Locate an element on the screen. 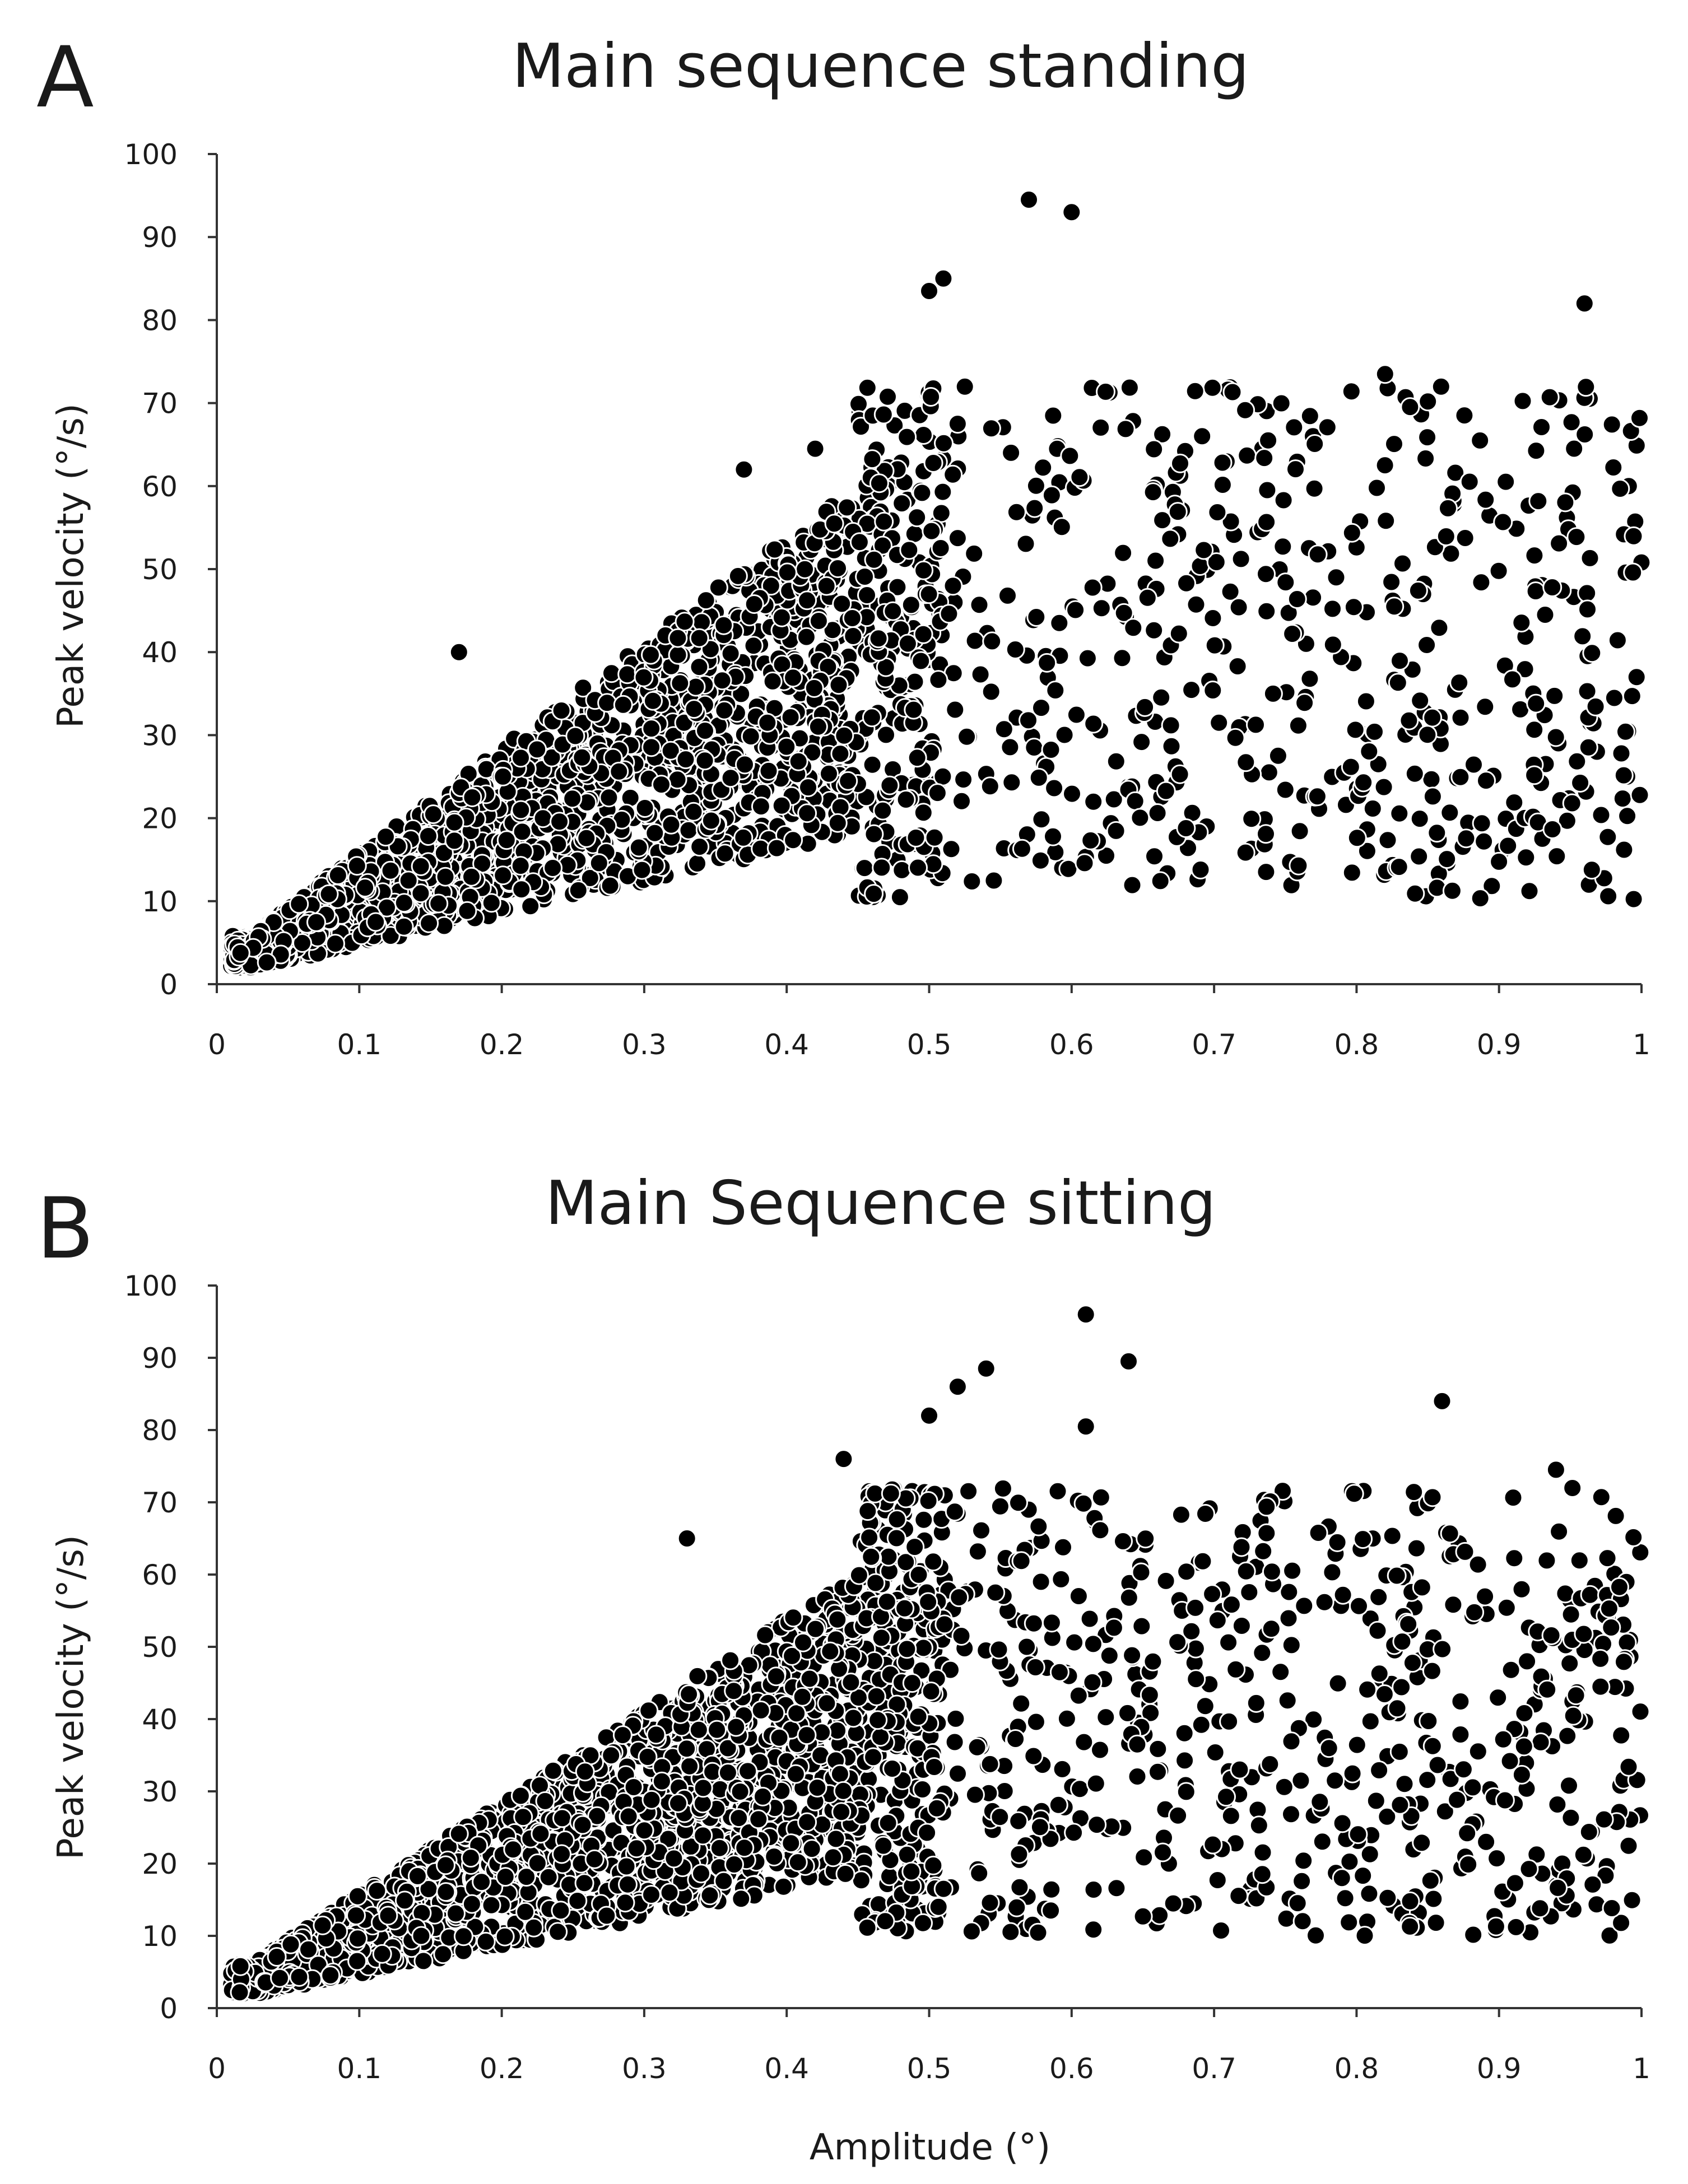  x-tick-label: 1 is located at coordinates (1641, 2068).